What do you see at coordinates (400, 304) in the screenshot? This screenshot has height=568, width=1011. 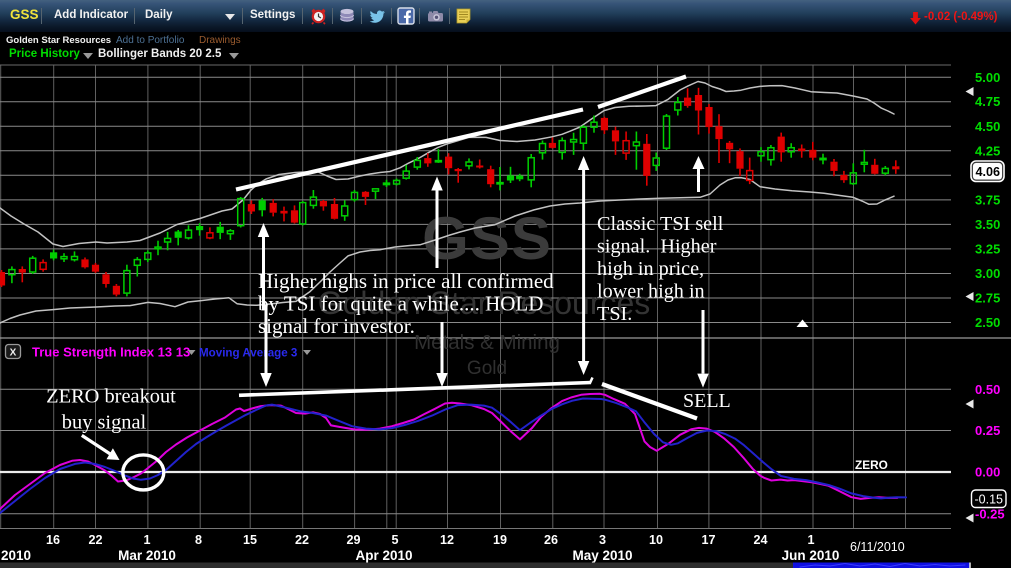 I see `svg-text:by TSI for quite a while.... H: by TSI for quite a while.... HOLD` at bounding box center [400, 304].